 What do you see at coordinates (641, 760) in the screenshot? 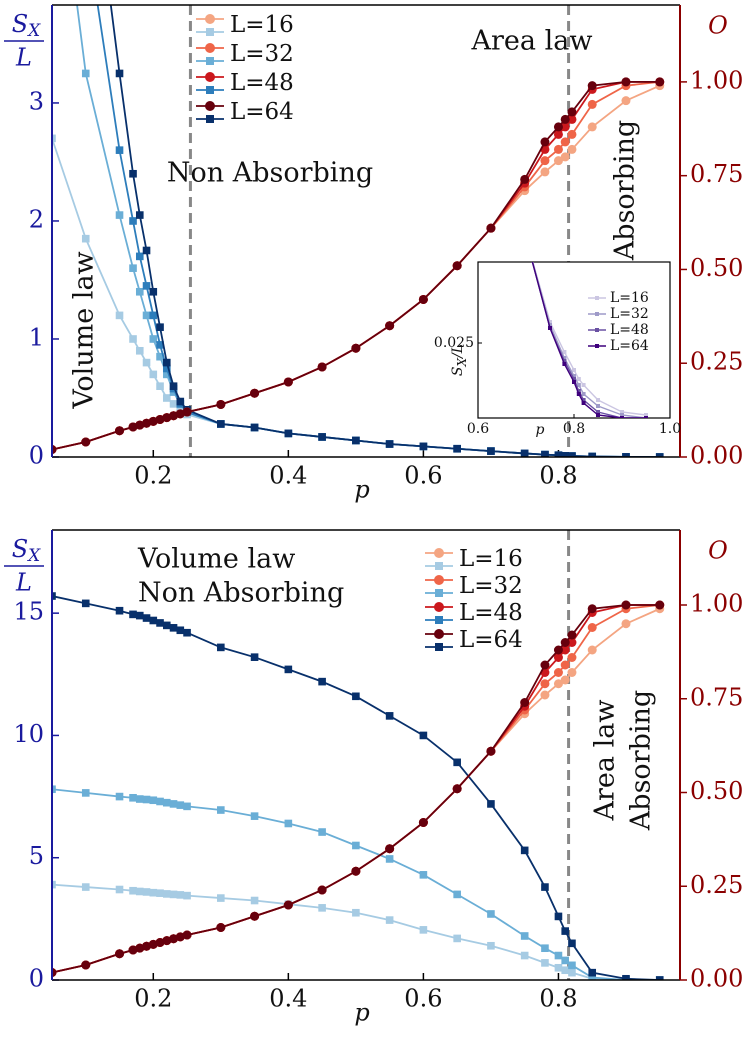
I see `annotation: Absorbing` at bounding box center [641, 760].